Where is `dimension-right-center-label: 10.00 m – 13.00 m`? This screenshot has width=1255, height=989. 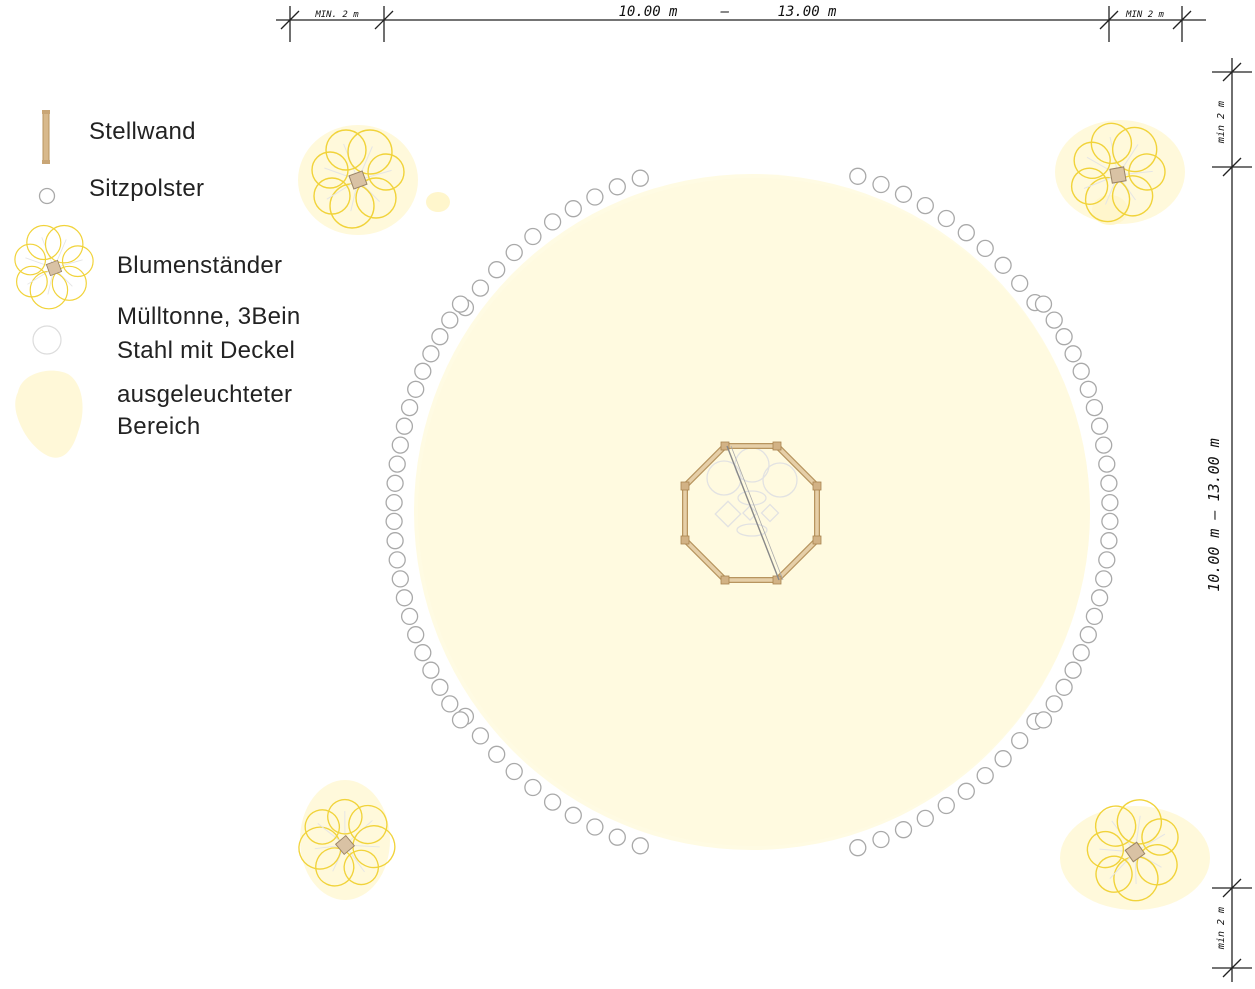 dimension-right-center-label: 10.00 m – 13.00 m is located at coordinates (1214, 515).